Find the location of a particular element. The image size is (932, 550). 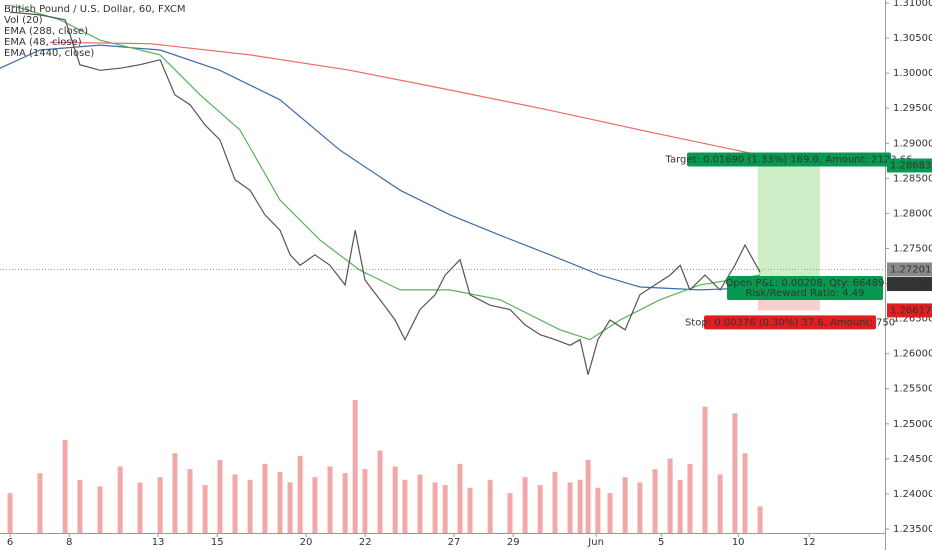

target-label-box is located at coordinates (789, 159).